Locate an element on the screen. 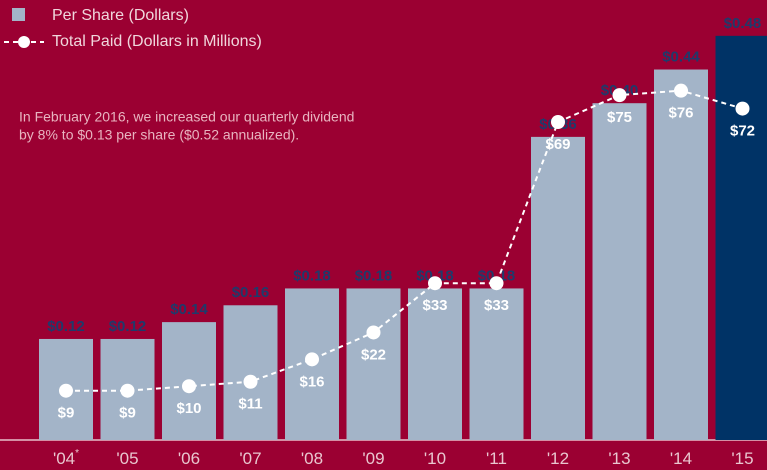  x-tick-label: '13 is located at coordinates (619, 458).